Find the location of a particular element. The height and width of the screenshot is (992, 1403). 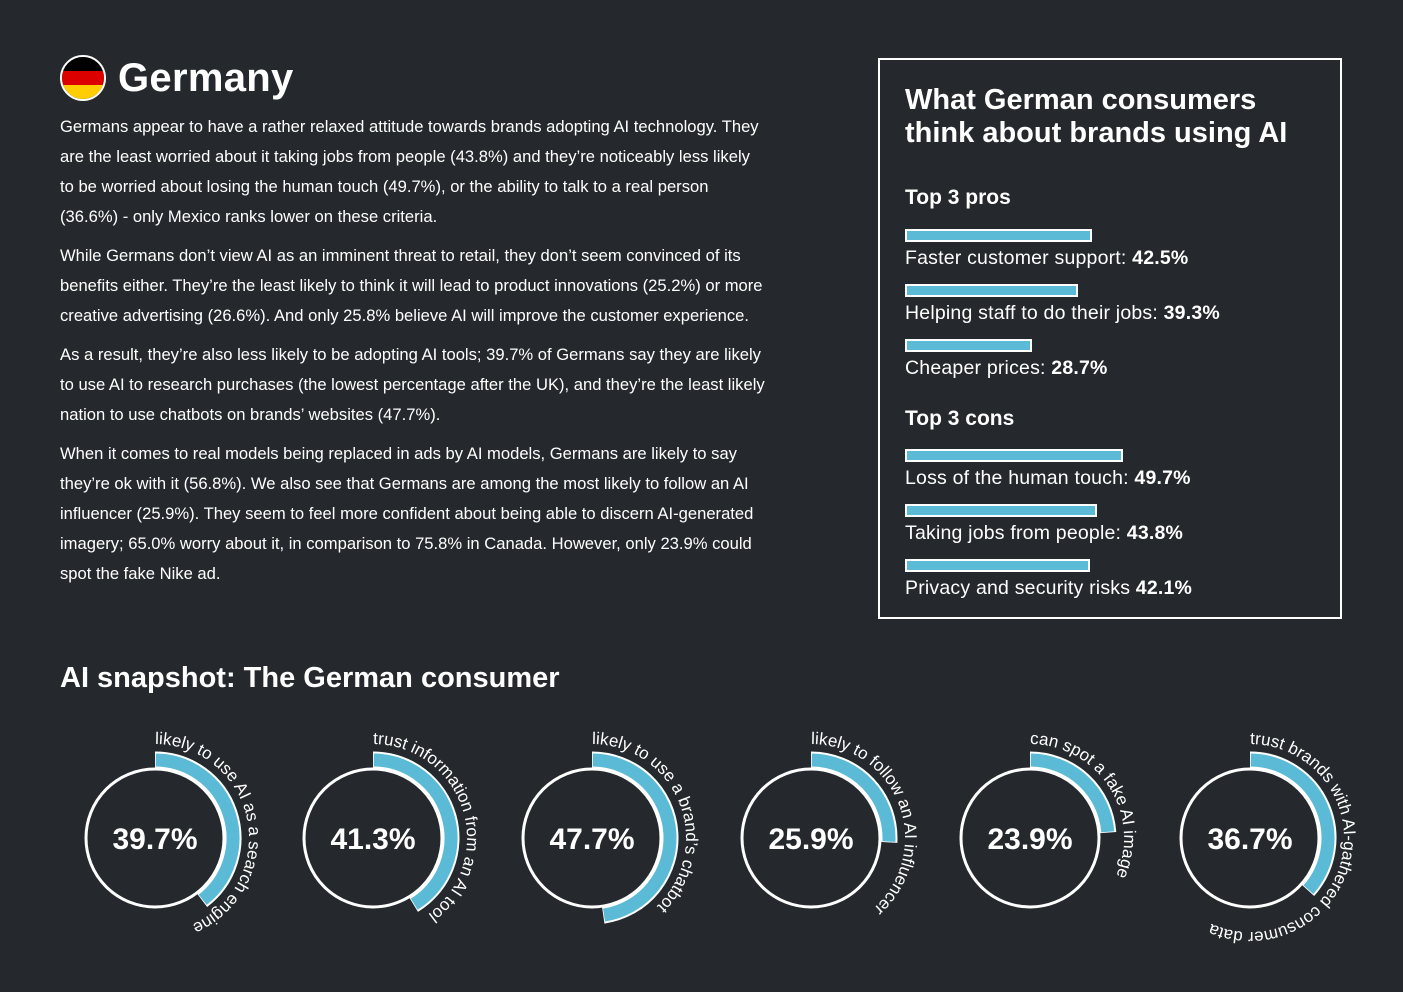

gauge-caption: can spot a fake AI image is located at coordinates (1084, 805).